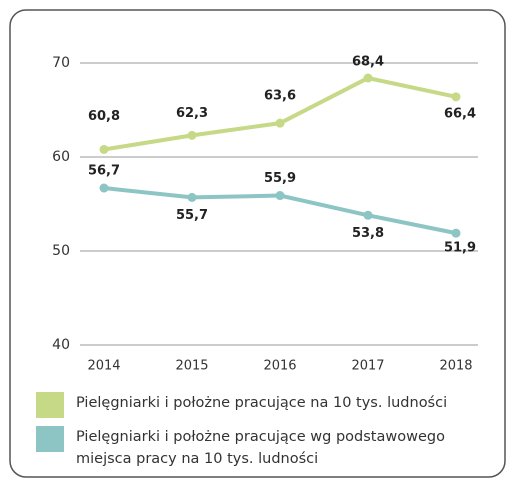 This screenshot has width=516, height=488. Describe the element at coordinates (279, 366) in the screenshot. I see `x-tick-label: 2016` at that location.